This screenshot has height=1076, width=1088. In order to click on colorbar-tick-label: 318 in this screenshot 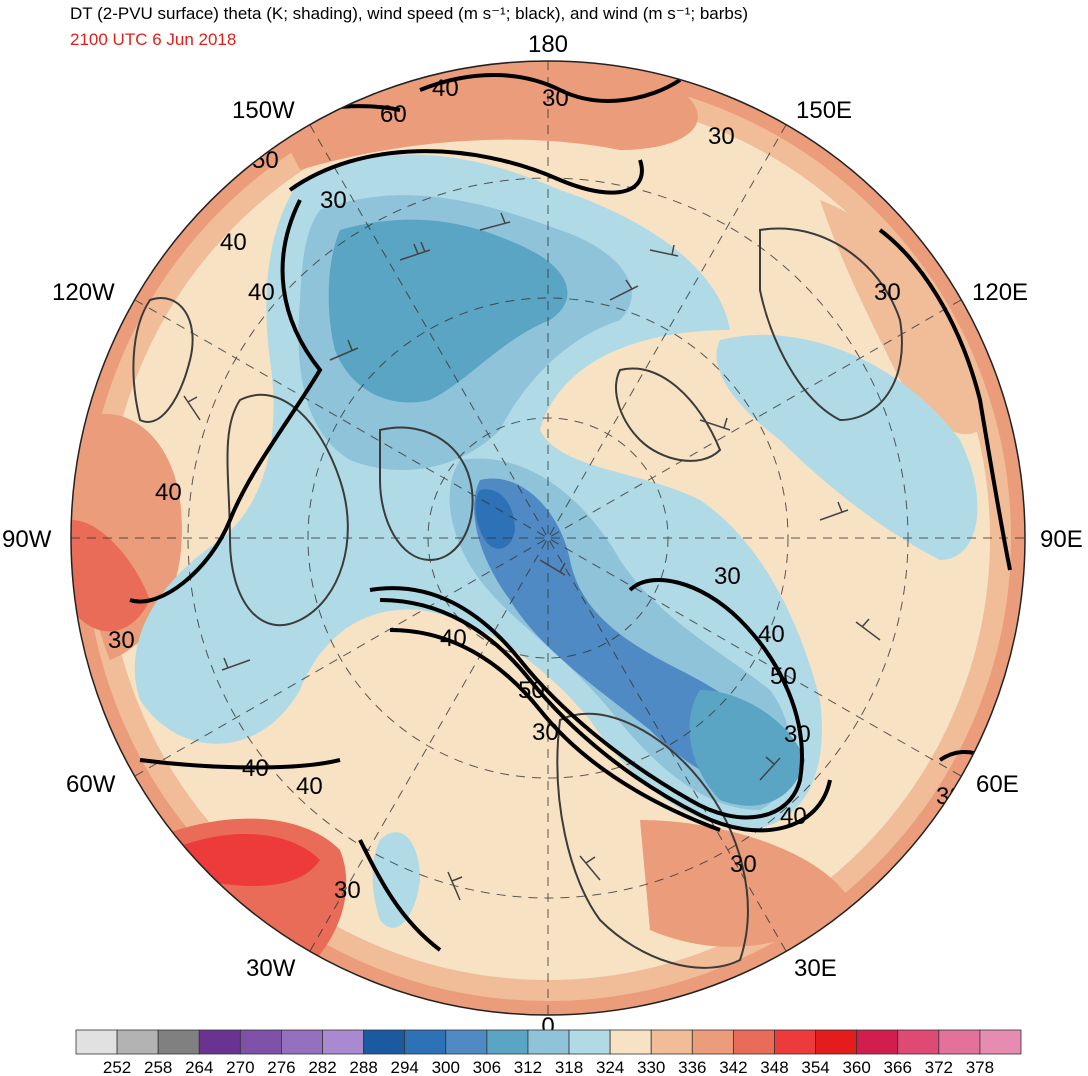, I will do `click(569, 1067)`.